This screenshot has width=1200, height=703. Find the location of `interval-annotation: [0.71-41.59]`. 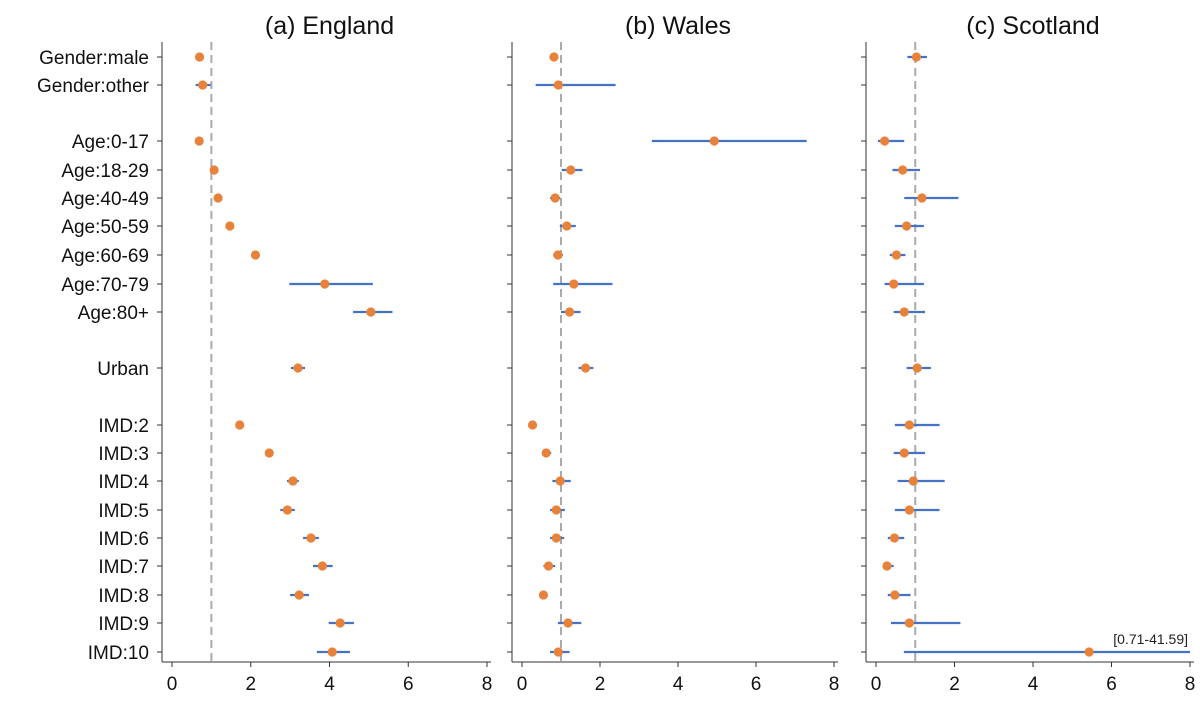

interval-annotation: [0.71-41.59] is located at coordinates (1150, 639).